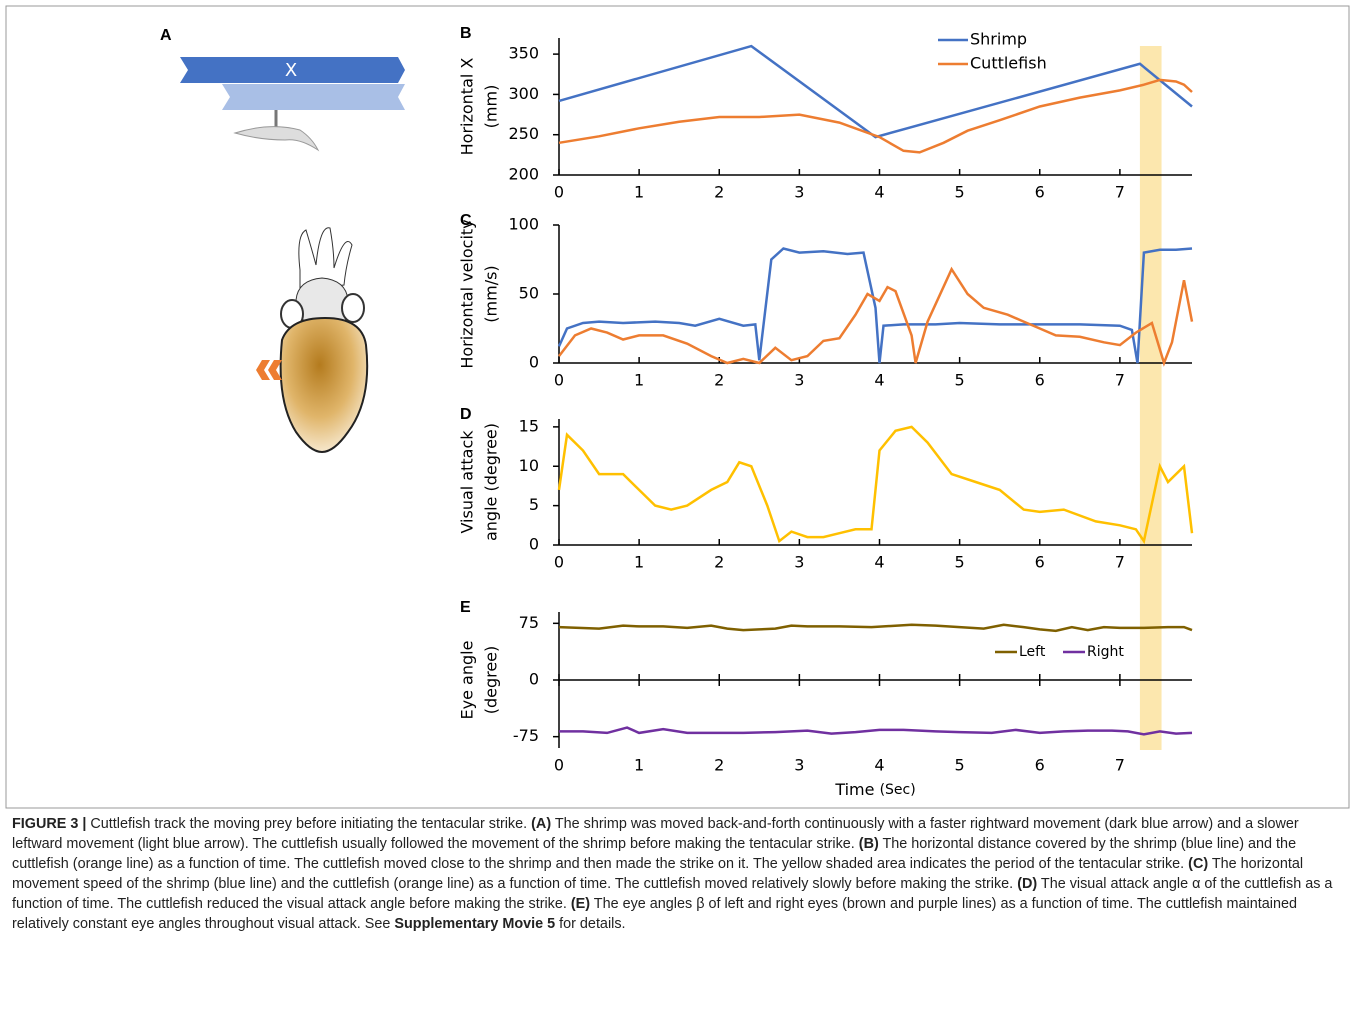 The image size is (1355, 1015). What do you see at coordinates (465, 607) in the screenshot?
I see `panel-label: E` at bounding box center [465, 607].